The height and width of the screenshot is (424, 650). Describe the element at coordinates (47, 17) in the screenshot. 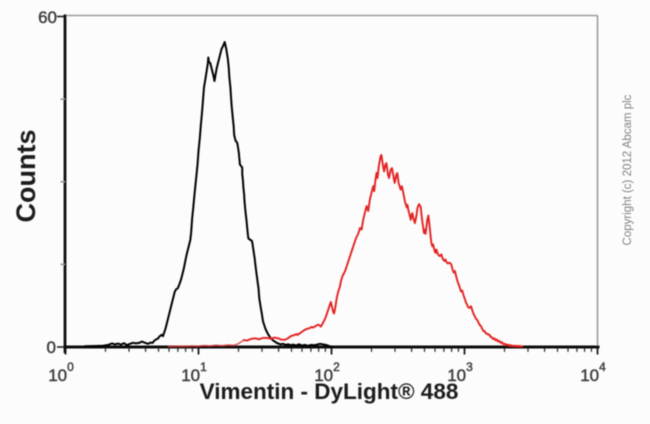

I see `svg-text: 60` at that location.